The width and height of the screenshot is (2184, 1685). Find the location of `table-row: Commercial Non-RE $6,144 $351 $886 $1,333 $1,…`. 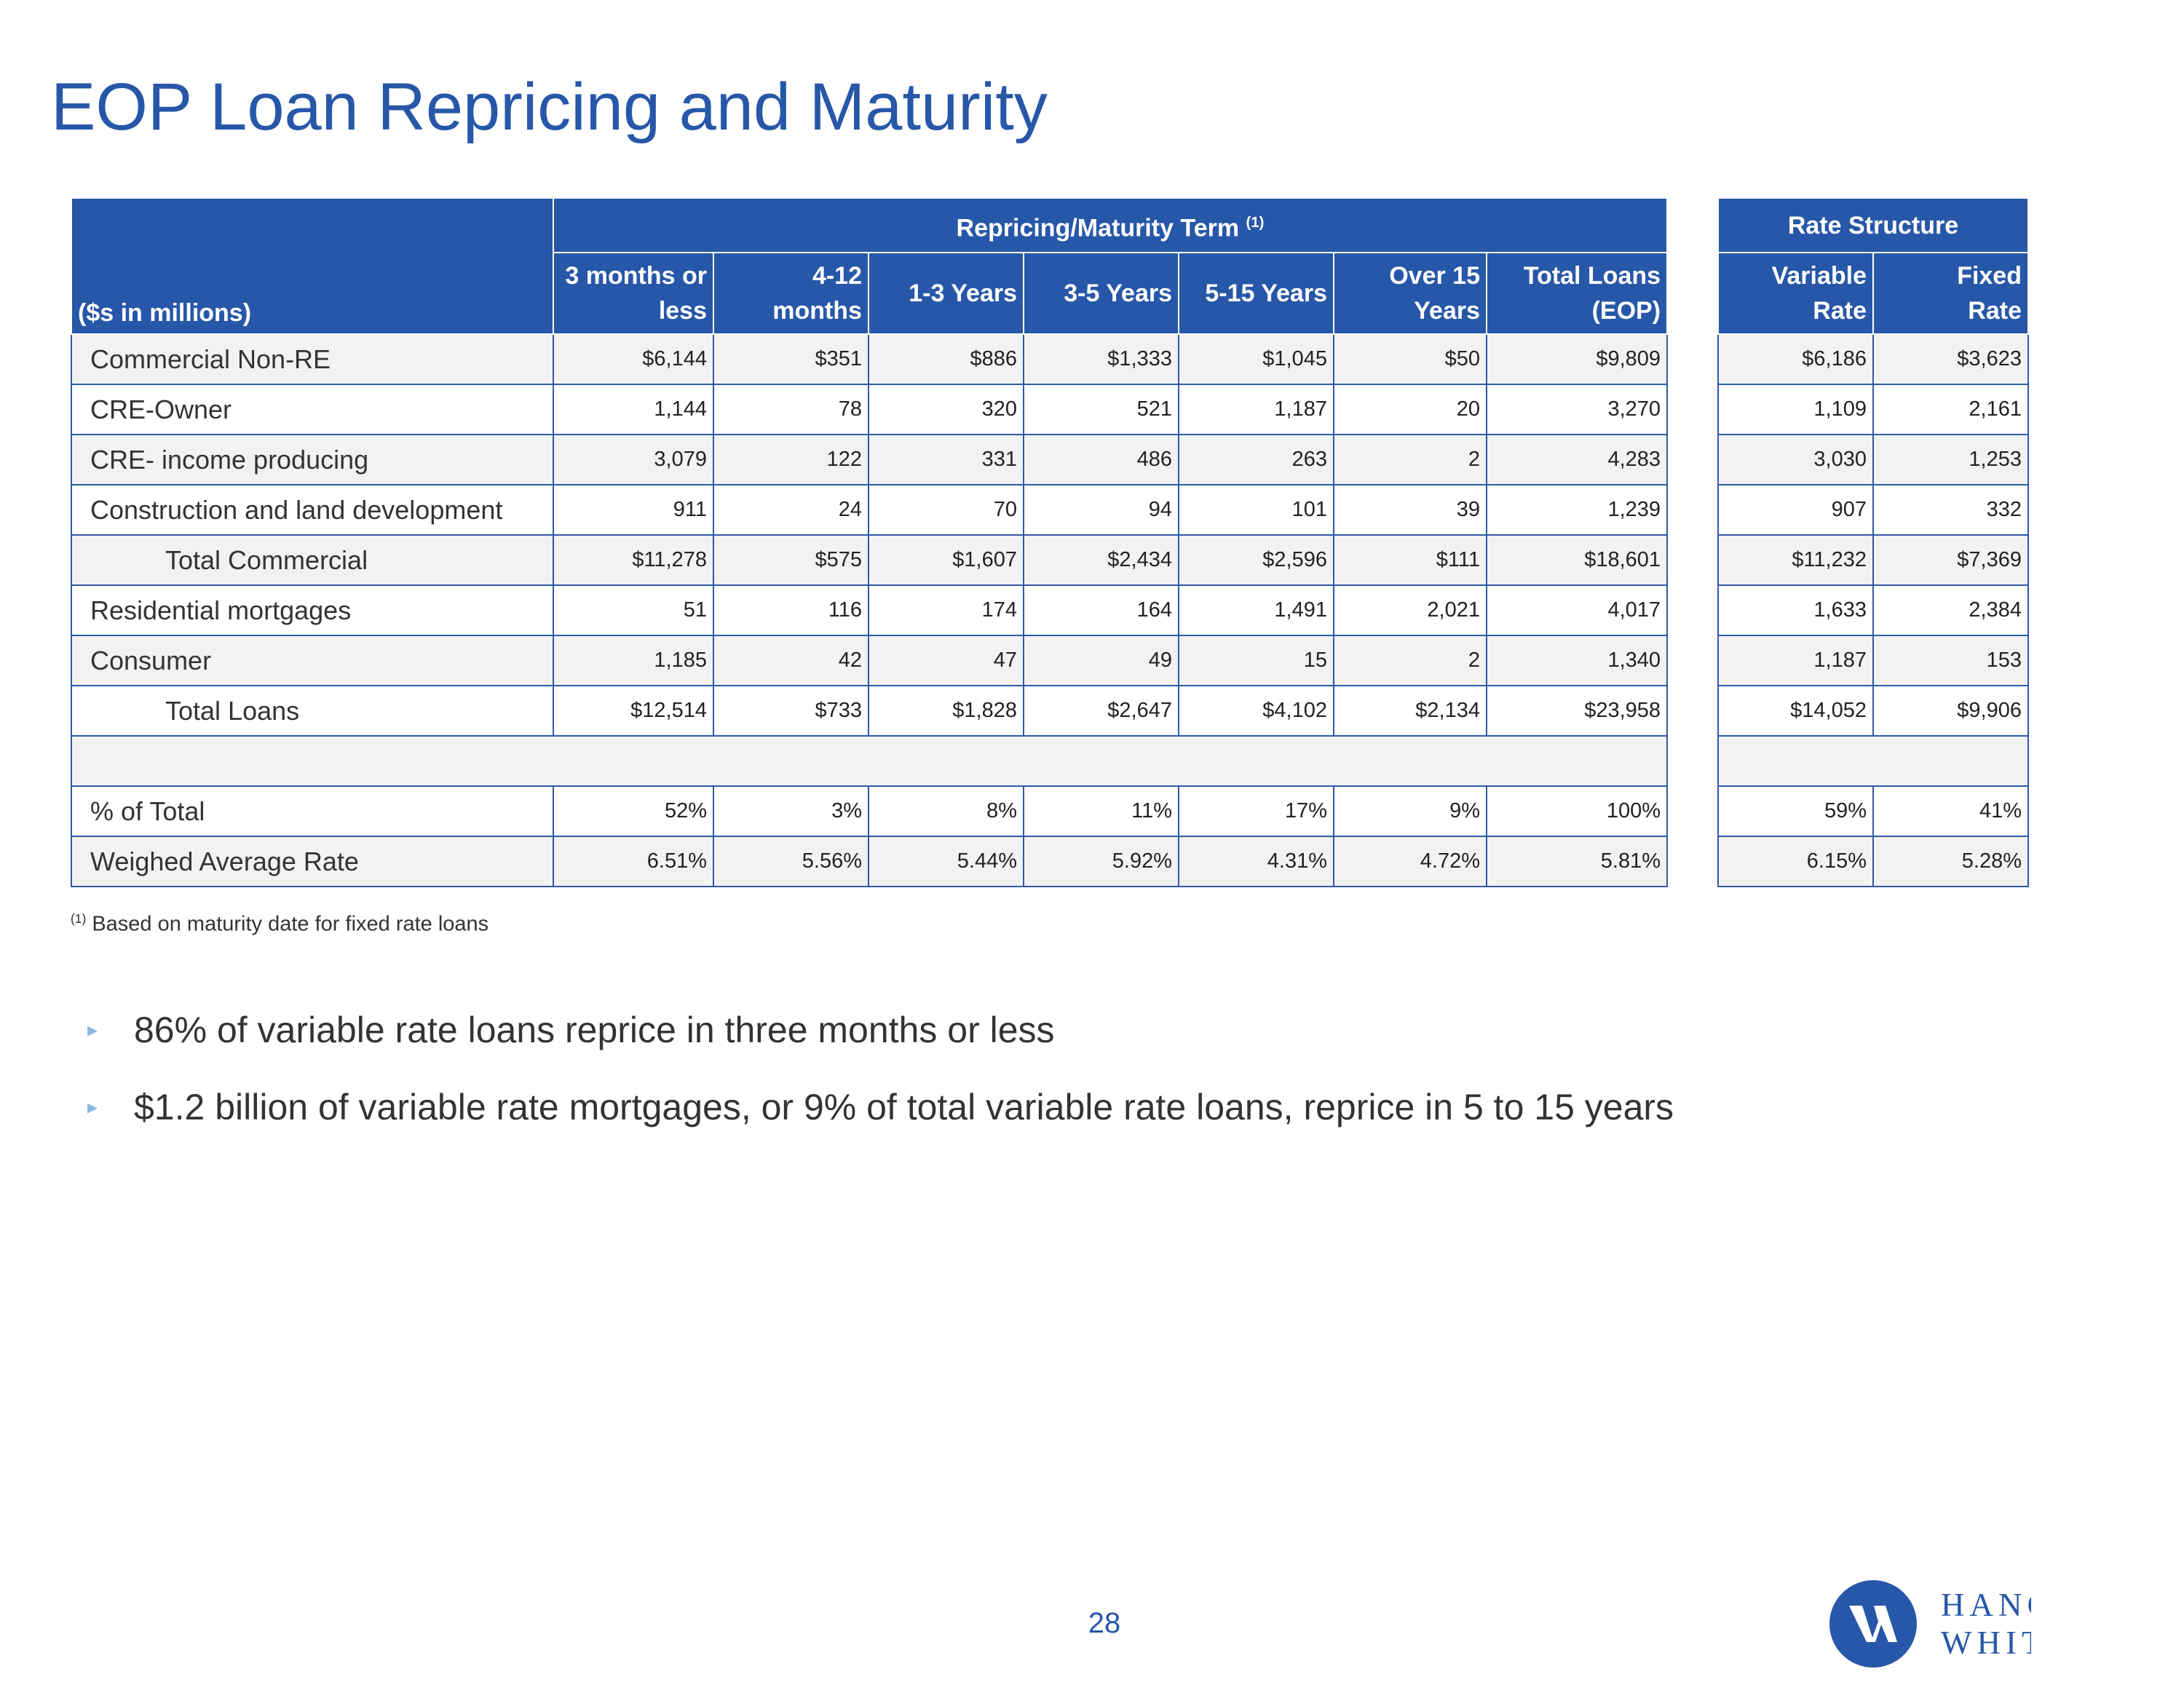

table-row: Commercial Non-RE $6,144 $351 $886 $1,333 $1,… is located at coordinates (870, 359).